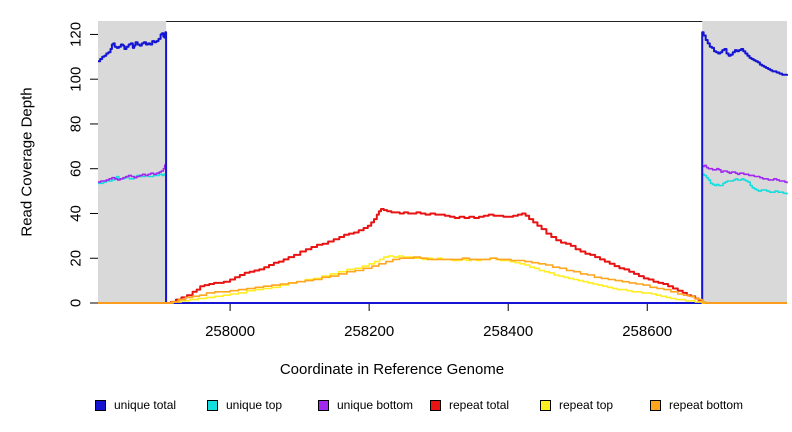 The height and width of the screenshot is (432, 792). What do you see at coordinates (479, 405) in the screenshot?
I see `legend-label: repeat total` at bounding box center [479, 405].